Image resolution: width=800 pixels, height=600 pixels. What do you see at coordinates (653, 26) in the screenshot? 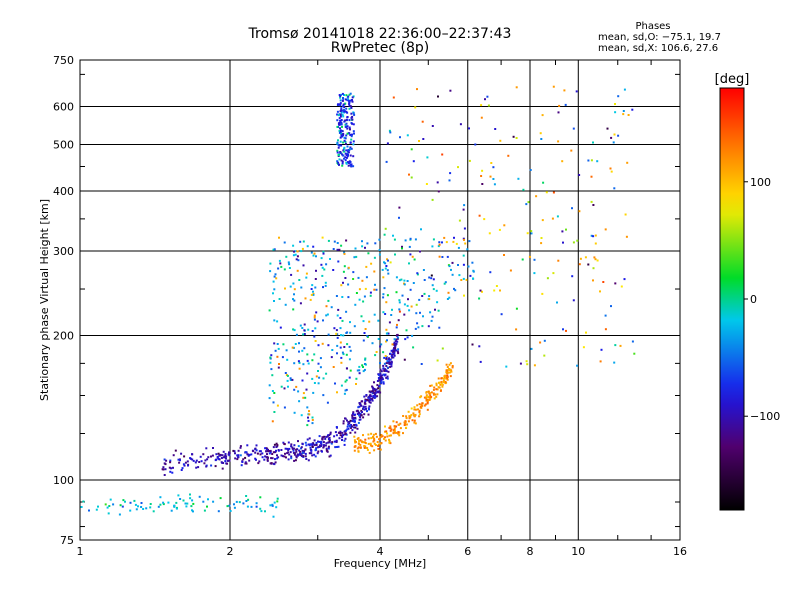
I see `phase-stats-heading: Phases` at bounding box center [653, 26].